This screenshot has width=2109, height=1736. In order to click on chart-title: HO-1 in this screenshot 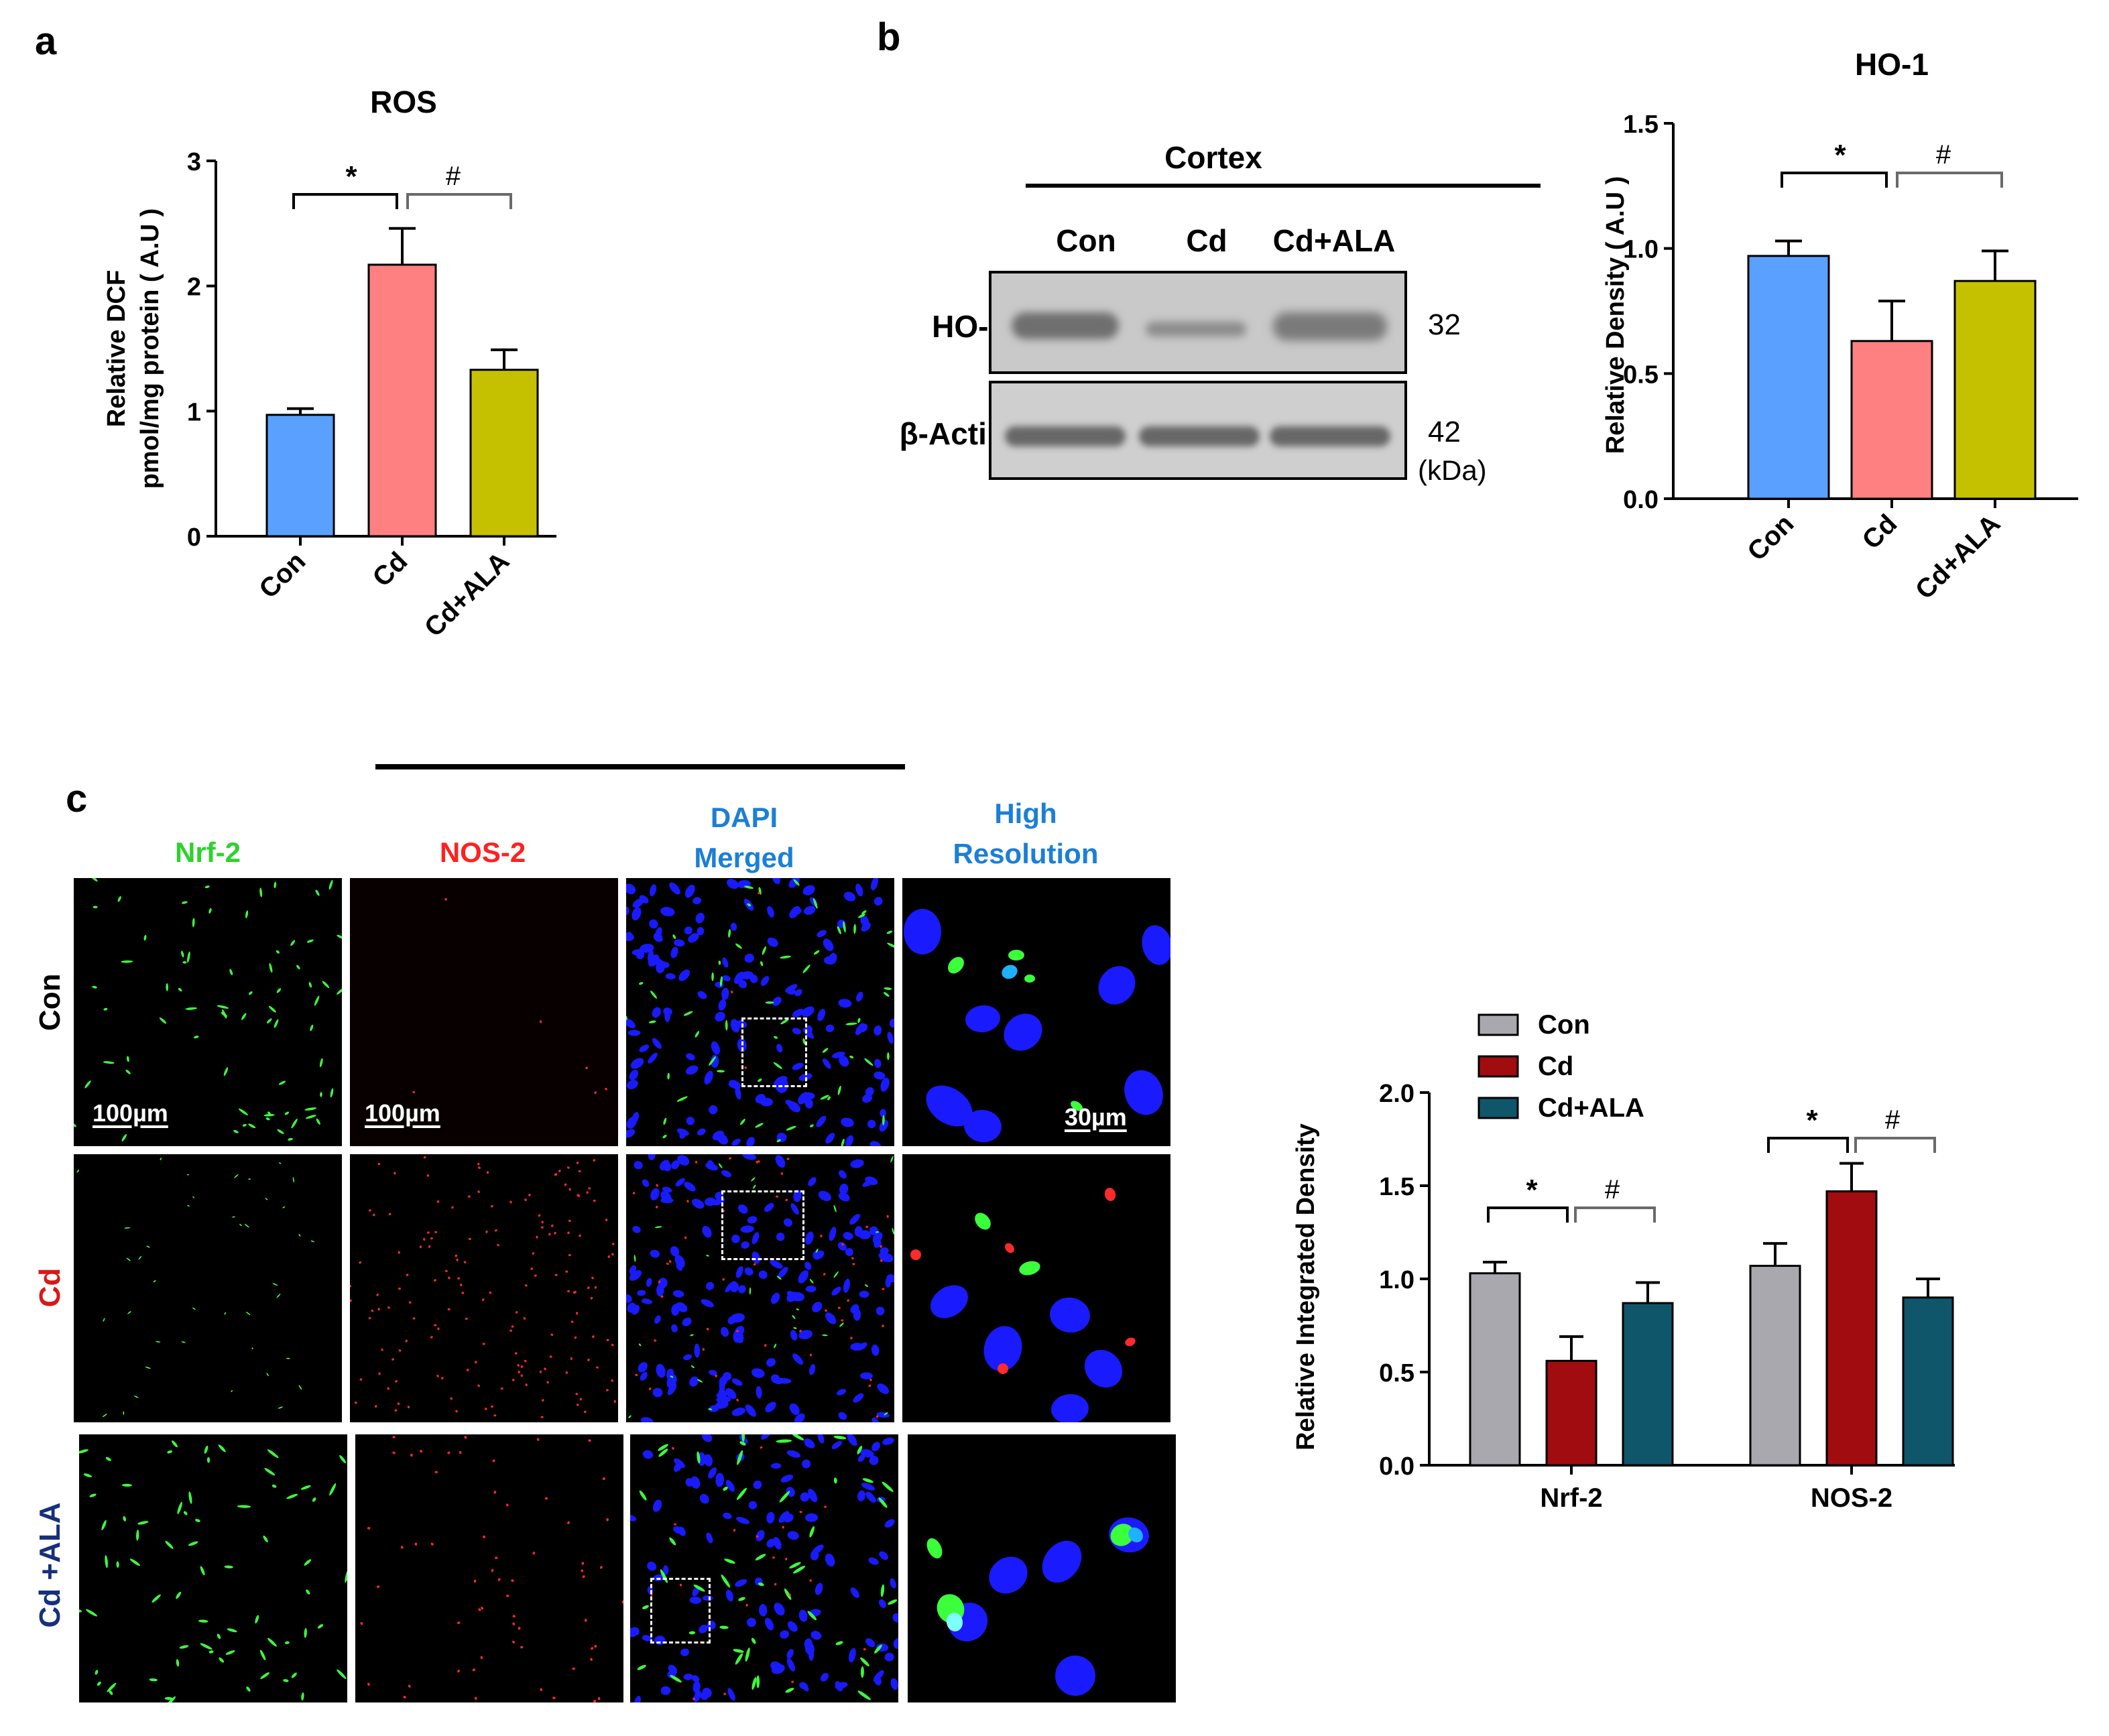, I will do `click(1892, 64)`.